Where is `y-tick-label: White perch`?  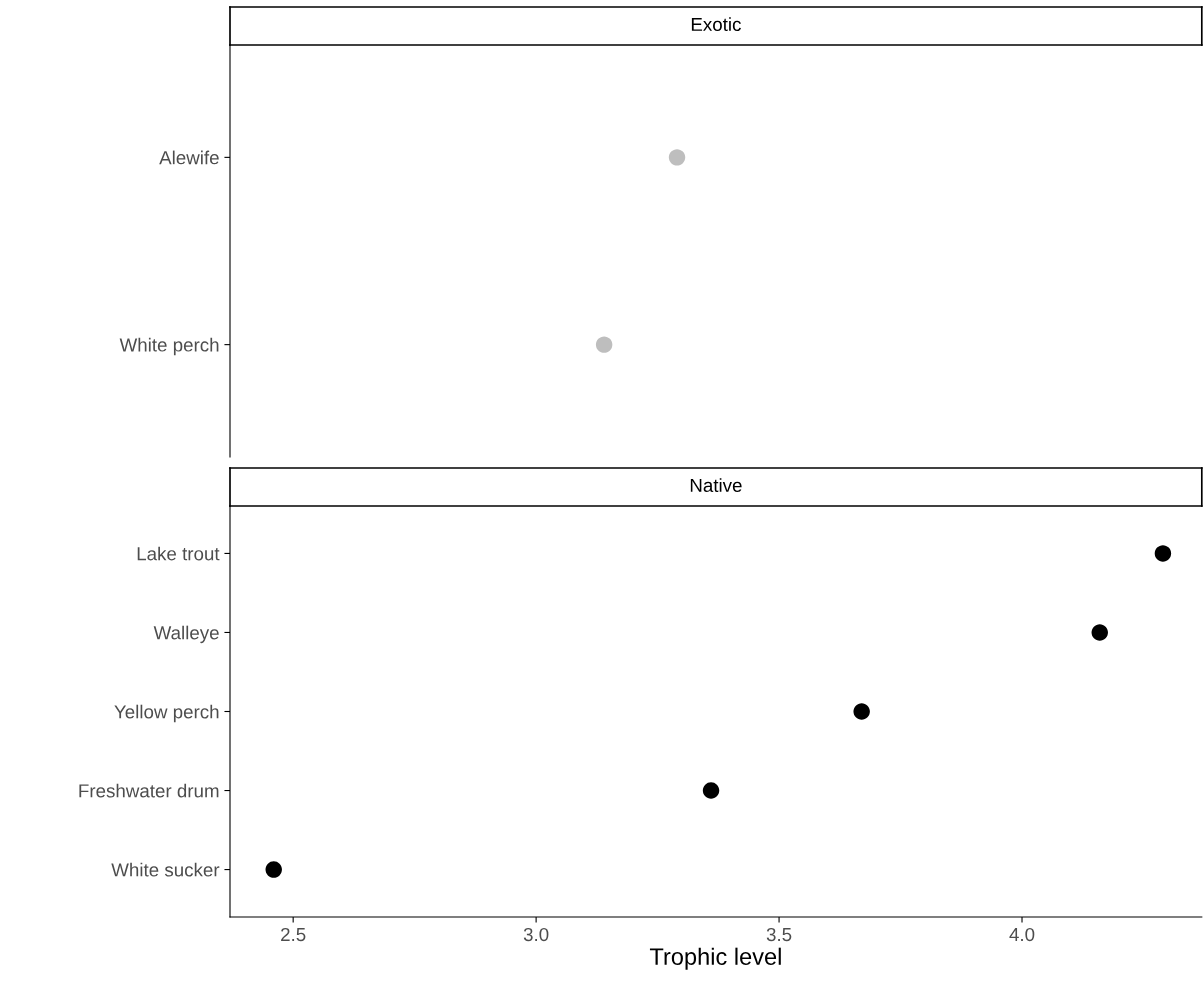
y-tick-label: White perch is located at coordinates (169, 346).